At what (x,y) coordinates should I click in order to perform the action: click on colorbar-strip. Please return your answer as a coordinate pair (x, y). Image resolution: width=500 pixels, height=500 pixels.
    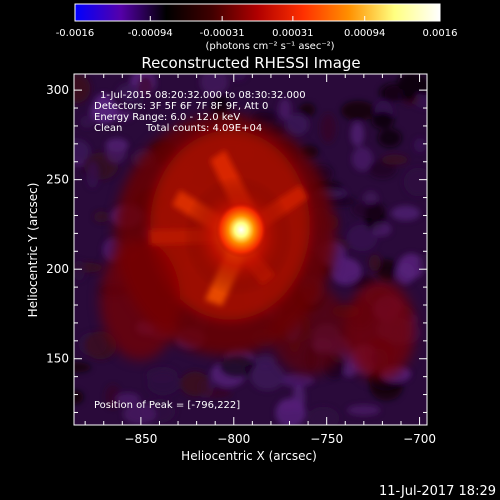
    Looking at the image, I should click on (257, 12).